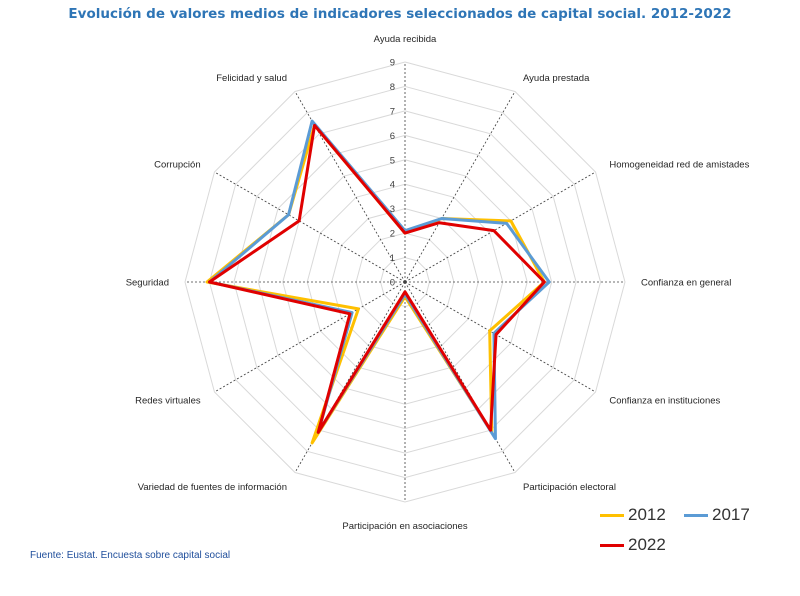 This screenshot has width=800, height=596. Describe the element at coordinates (392, 209) in the screenshot. I see `scale-tick-3: 3` at that location.